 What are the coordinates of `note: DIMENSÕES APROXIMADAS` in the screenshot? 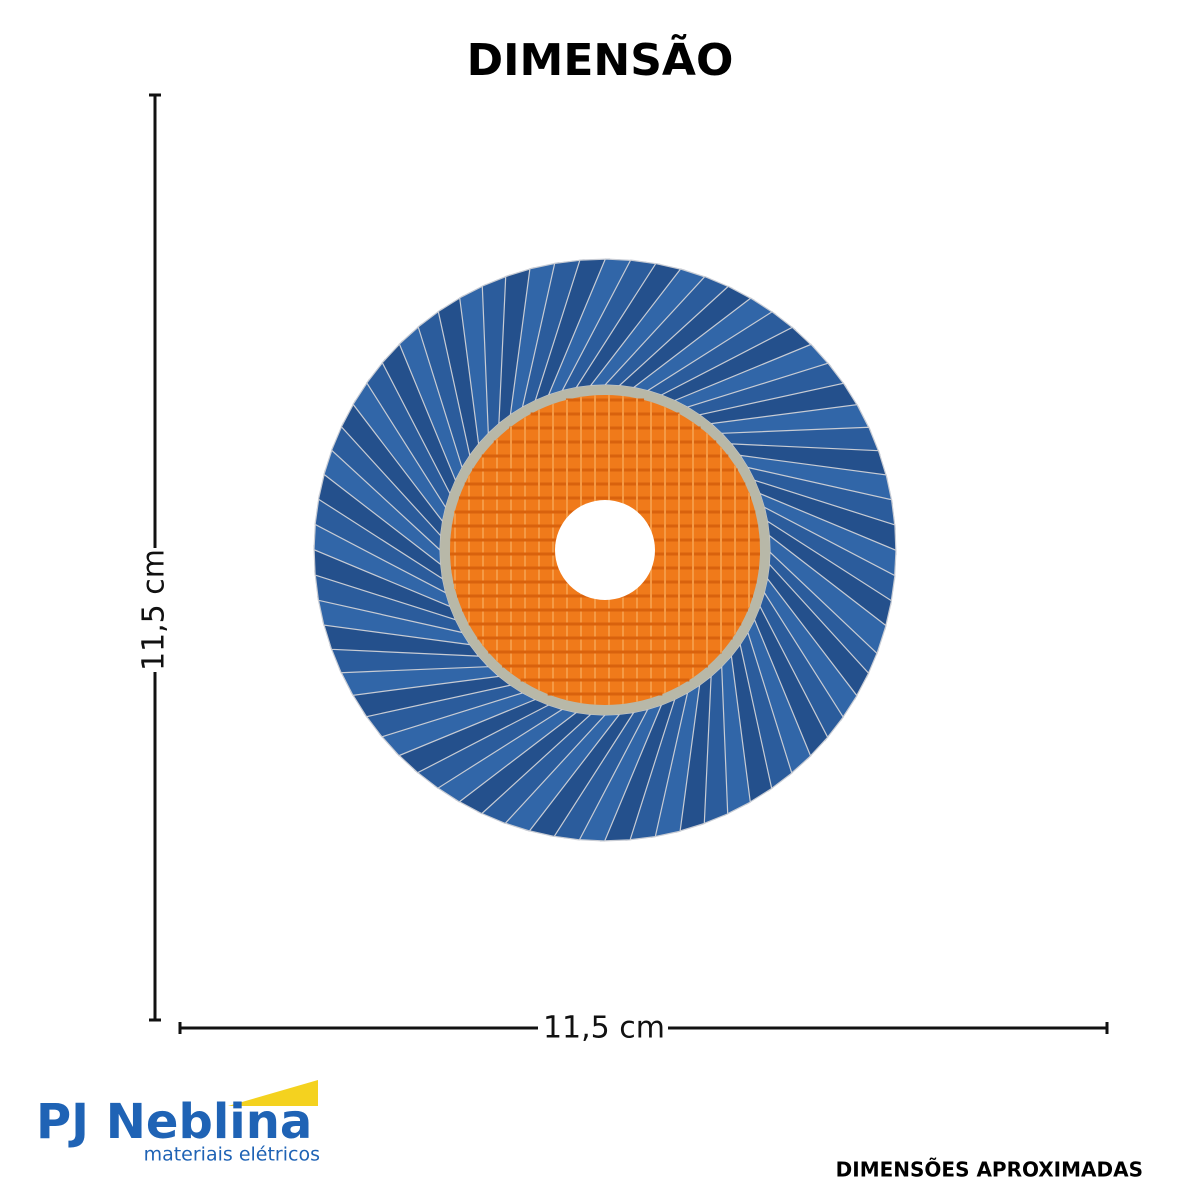 It's located at (989, 1170).